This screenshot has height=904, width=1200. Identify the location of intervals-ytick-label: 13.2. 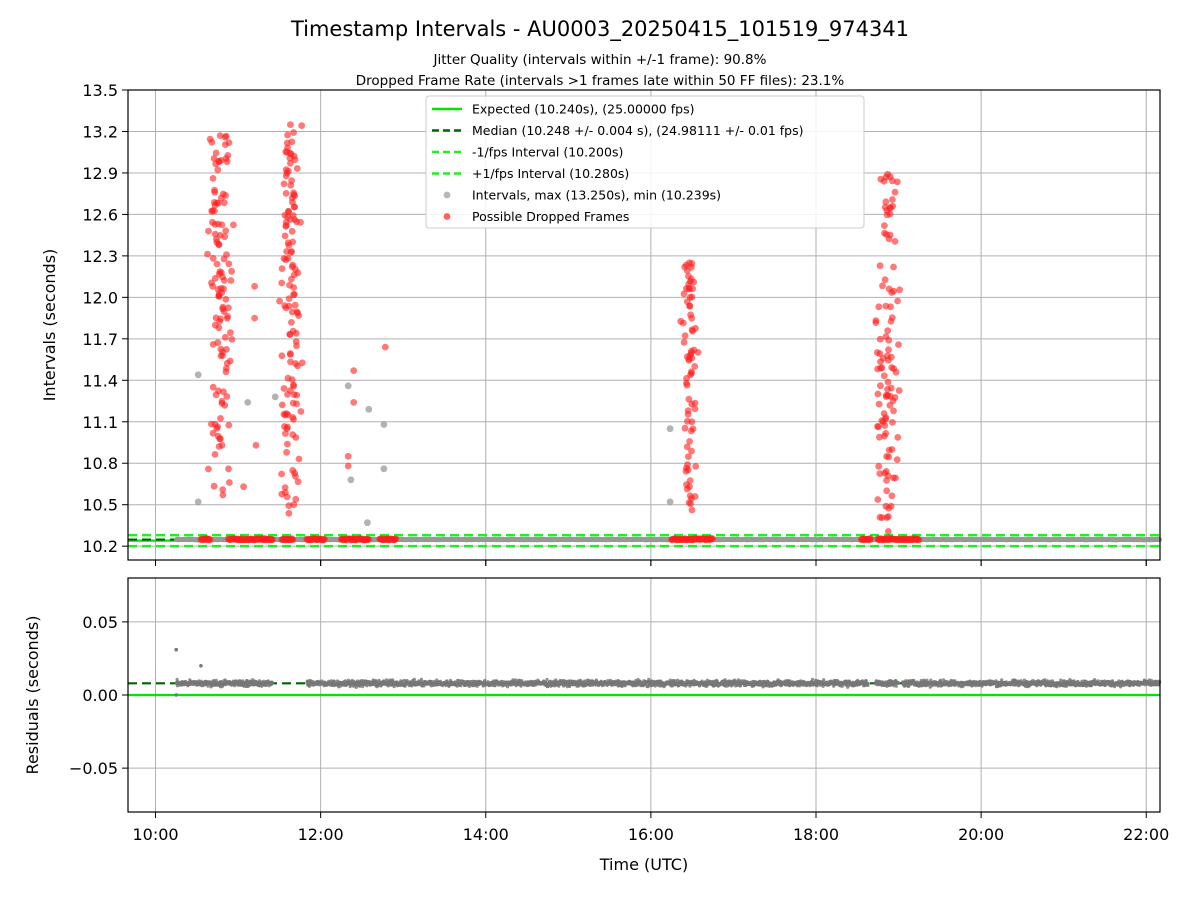
(100, 131).